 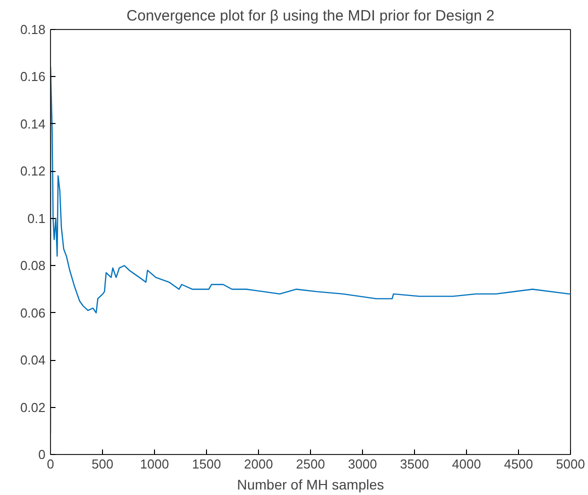 What do you see at coordinates (33, 266) in the screenshot?
I see `y-tick-label: 0.08` at bounding box center [33, 266].